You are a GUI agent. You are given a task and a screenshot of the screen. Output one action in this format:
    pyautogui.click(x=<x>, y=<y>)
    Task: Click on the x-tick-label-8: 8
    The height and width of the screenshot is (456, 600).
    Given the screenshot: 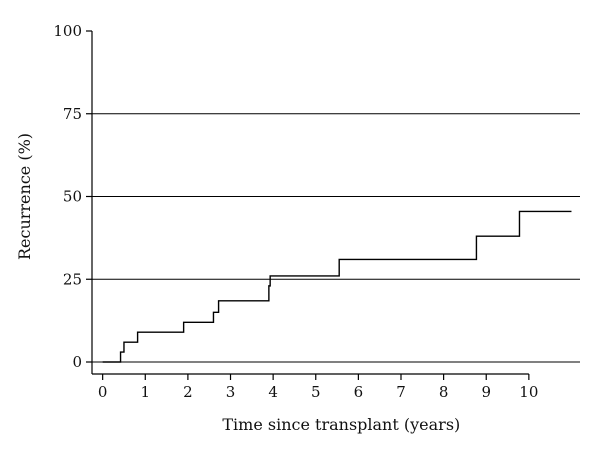 What is the action you would take?
    pyautogui.click(x=444, y=392)
    